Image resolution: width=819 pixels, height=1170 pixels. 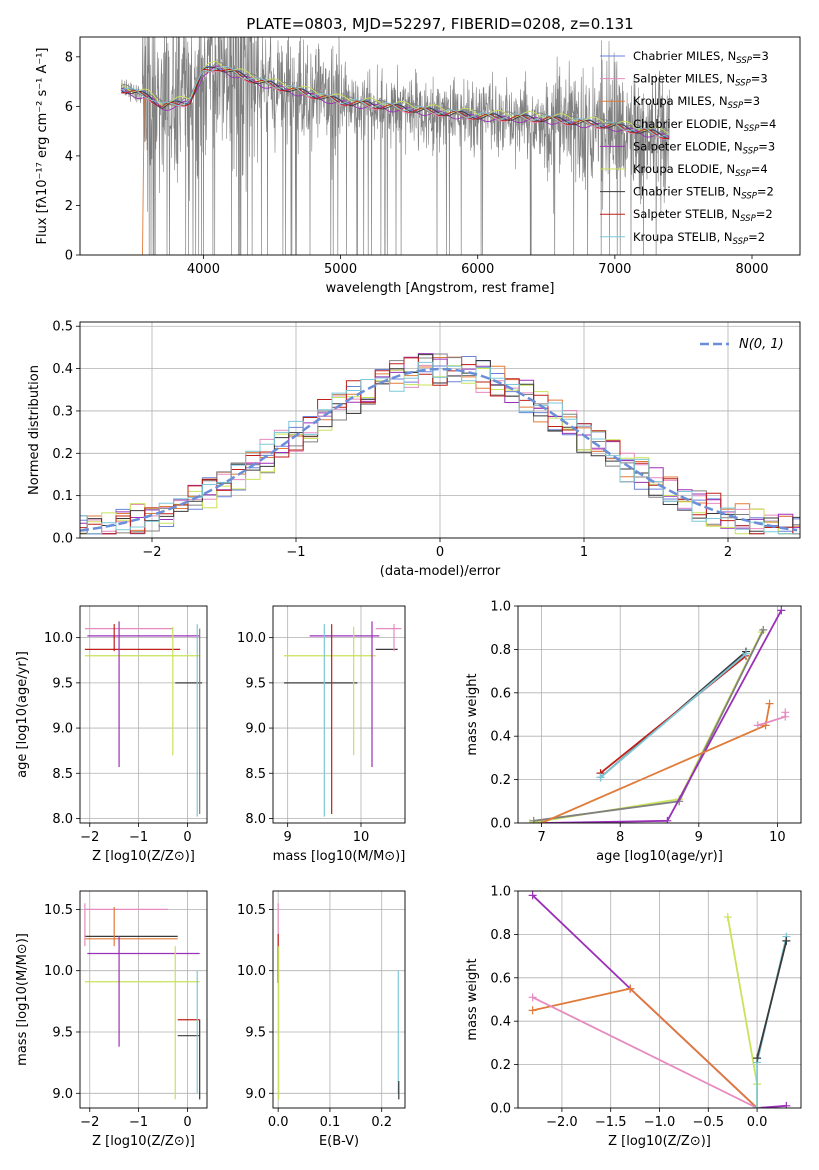 I want to click on massweight_vs_age-ytick-label: 0.6, so click(x=500, y=693).